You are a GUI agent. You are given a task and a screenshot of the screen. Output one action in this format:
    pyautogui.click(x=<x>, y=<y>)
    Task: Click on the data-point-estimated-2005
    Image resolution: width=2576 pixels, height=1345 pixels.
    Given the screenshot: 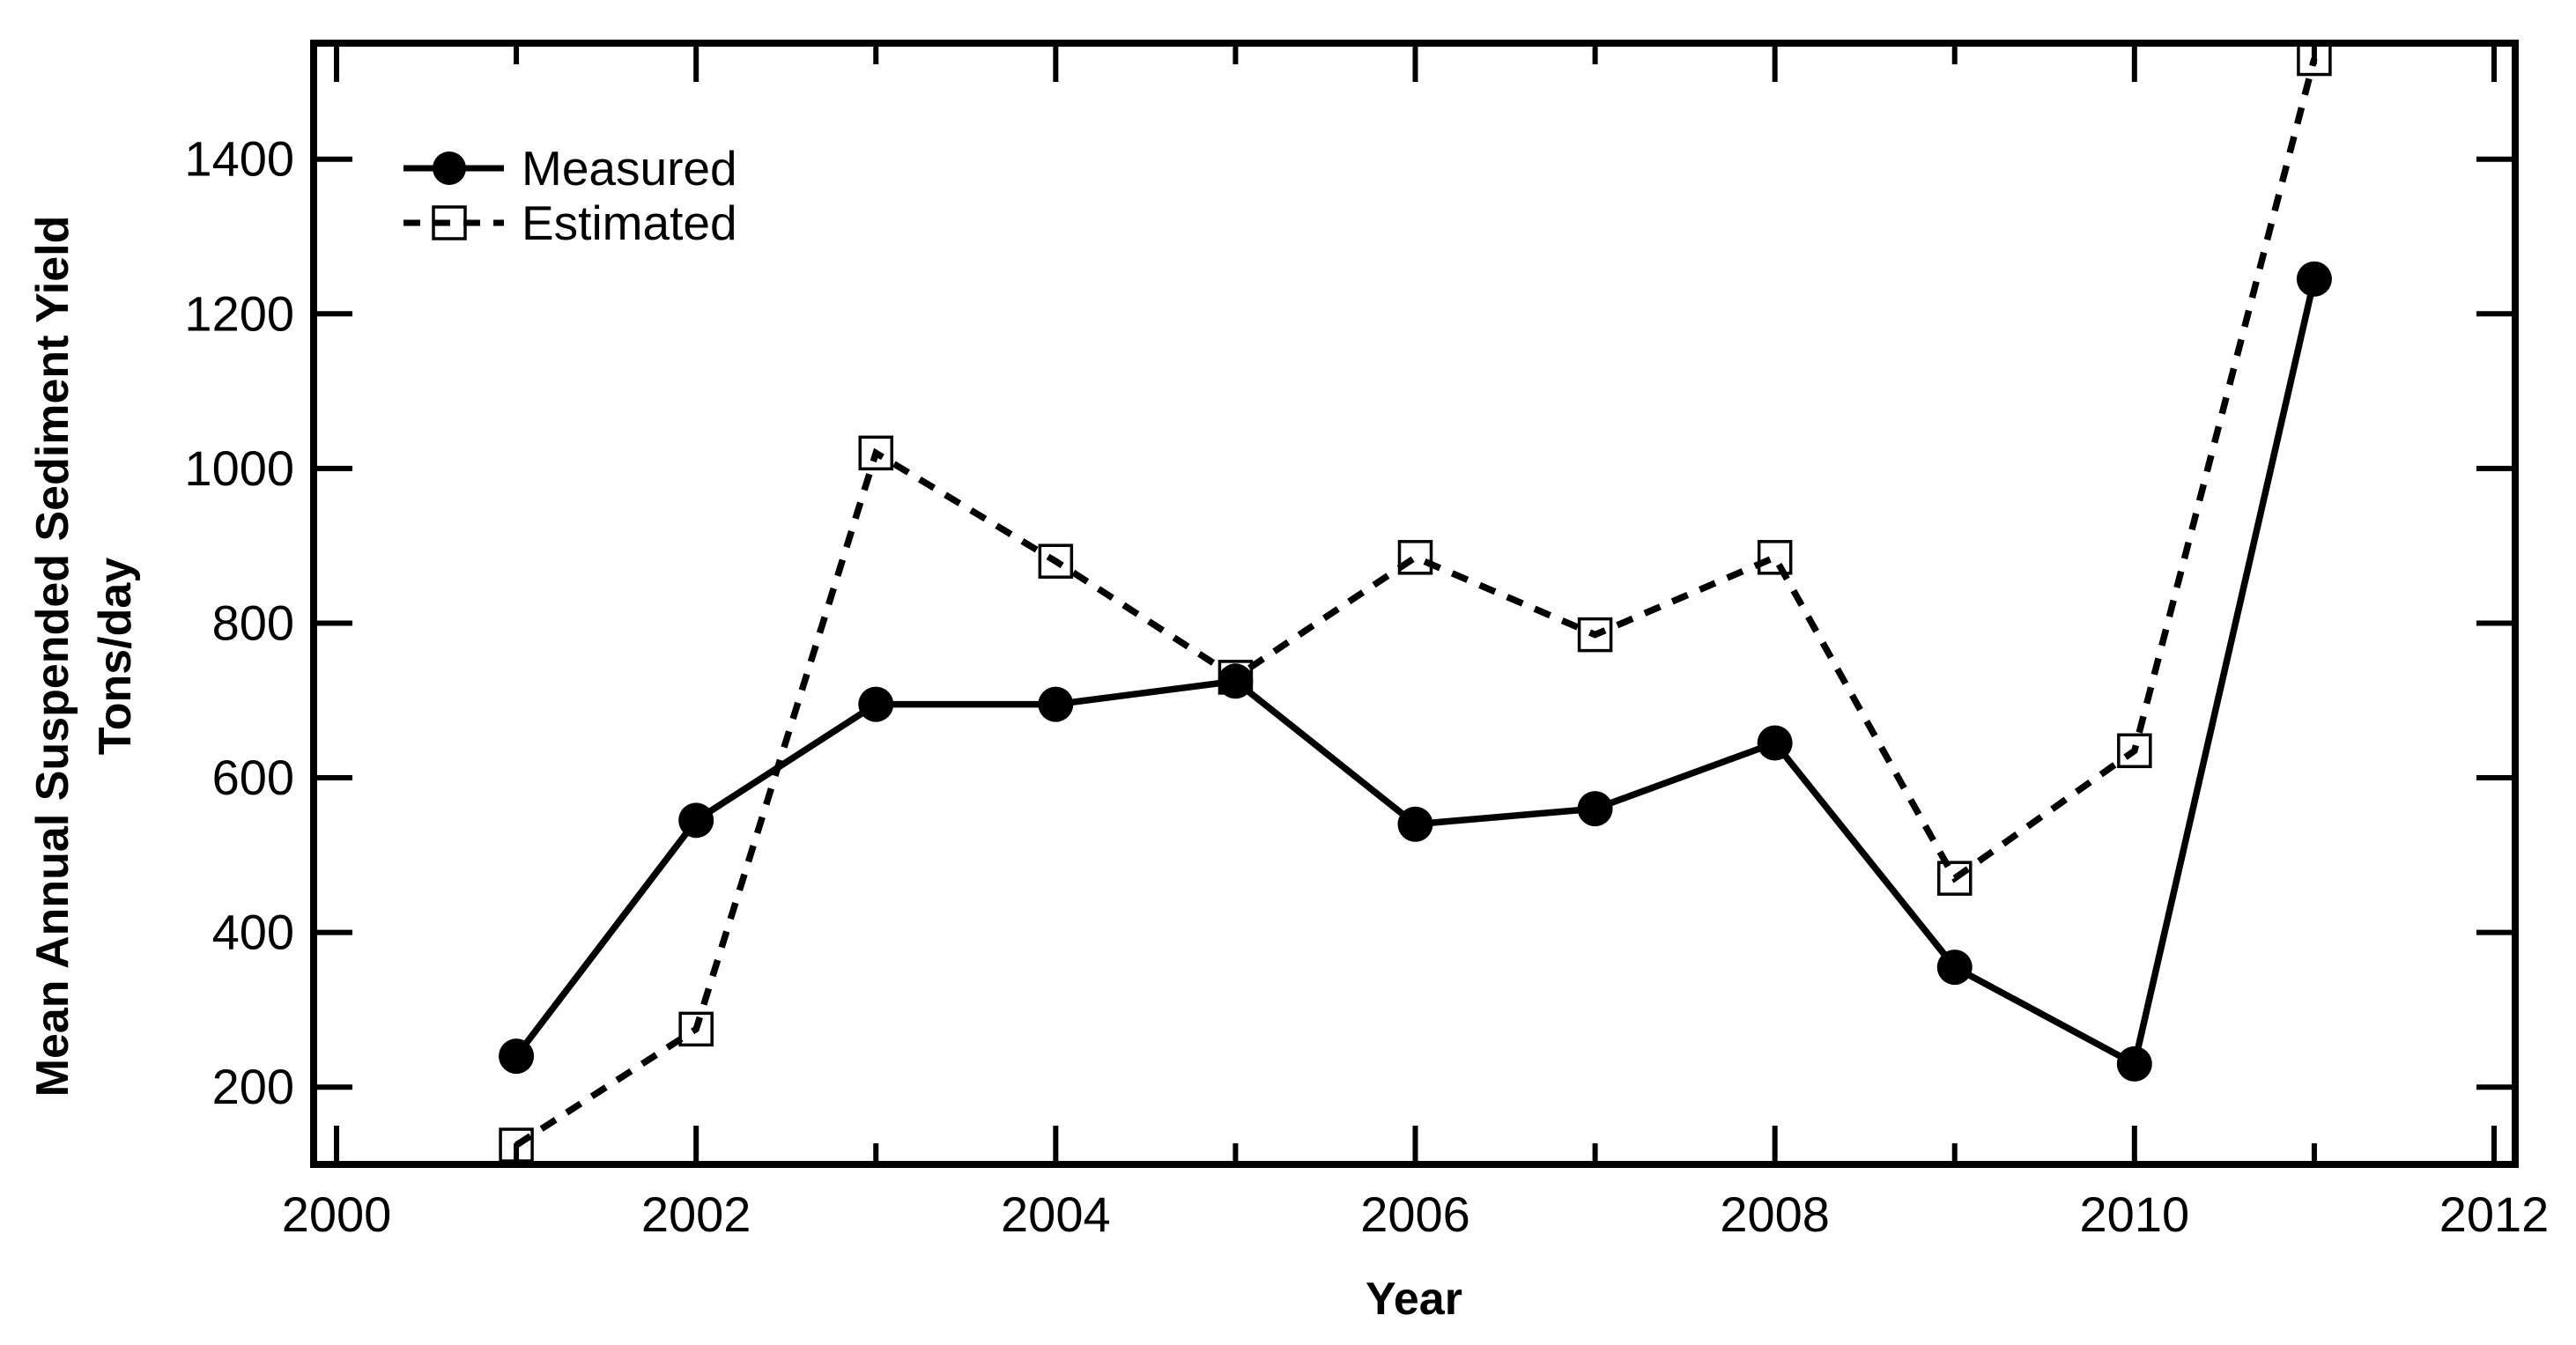 What is the action you would take?
    pyautogui.click(x=1236, y=677)
    